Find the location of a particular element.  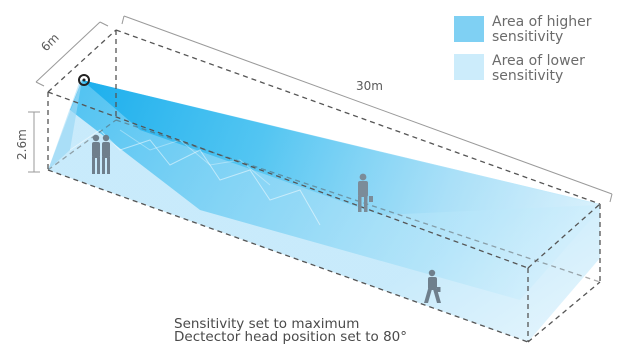

legend-swatch-lower is located at coordinates (469, 67).